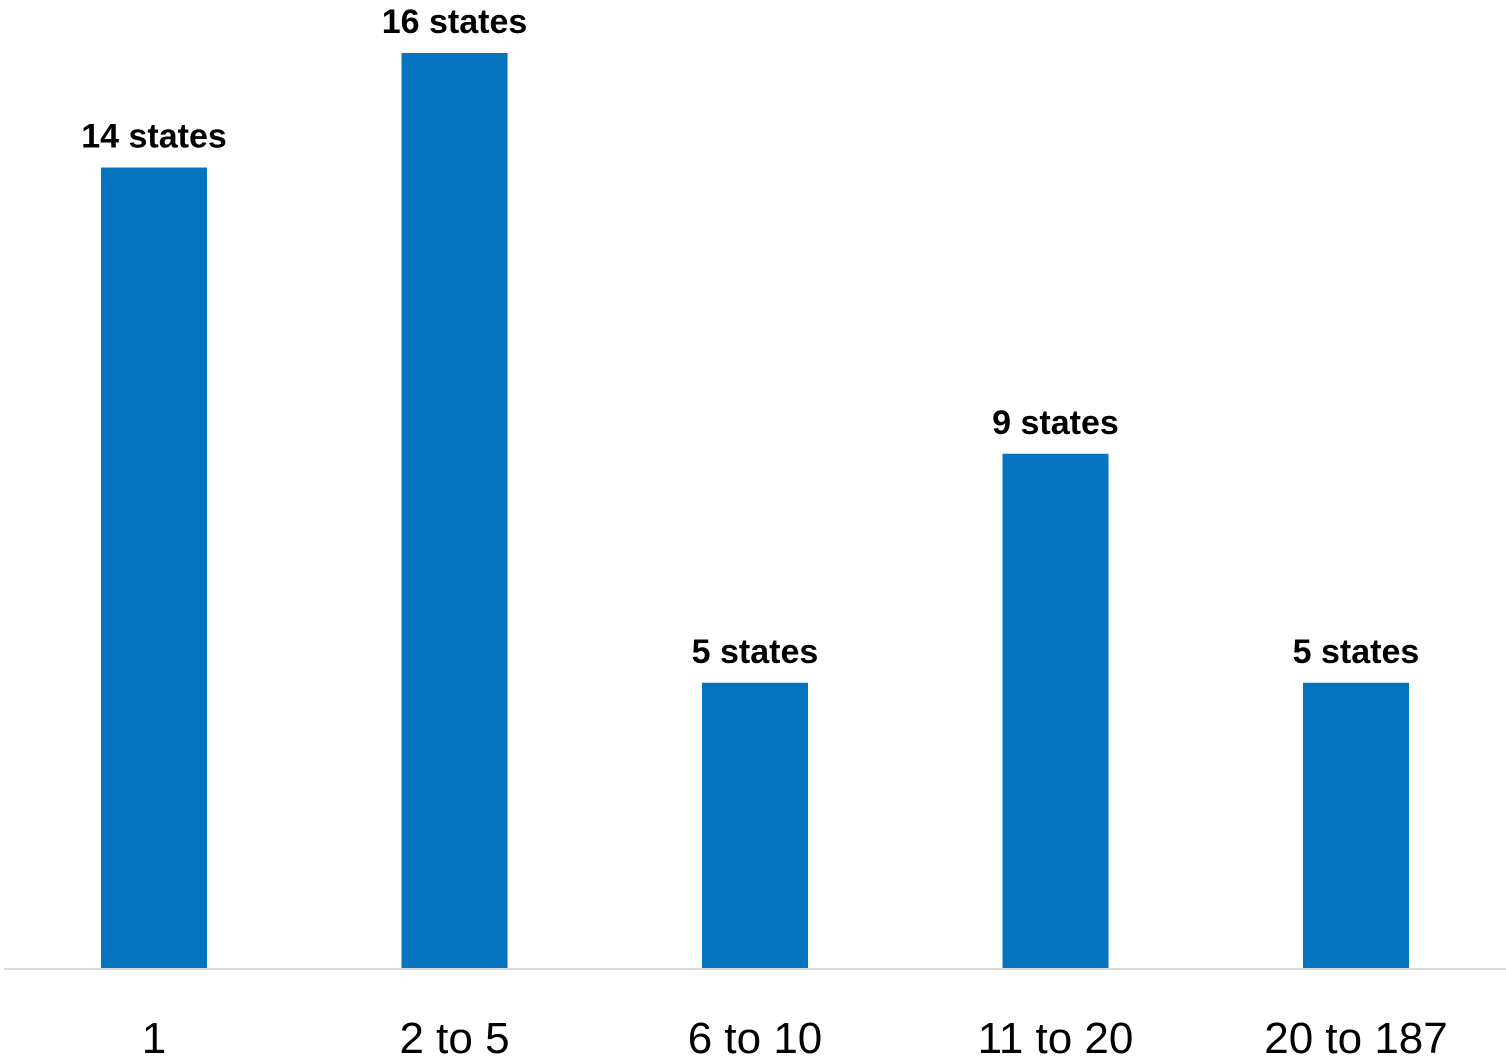 Image resolution: width=1506 pixels, height=1062 pixels. What do you see at coordinates (755, 1038) in the screenshot?
I see `category-tick-label: 6 to 10` at bounding box center [755, 1038].